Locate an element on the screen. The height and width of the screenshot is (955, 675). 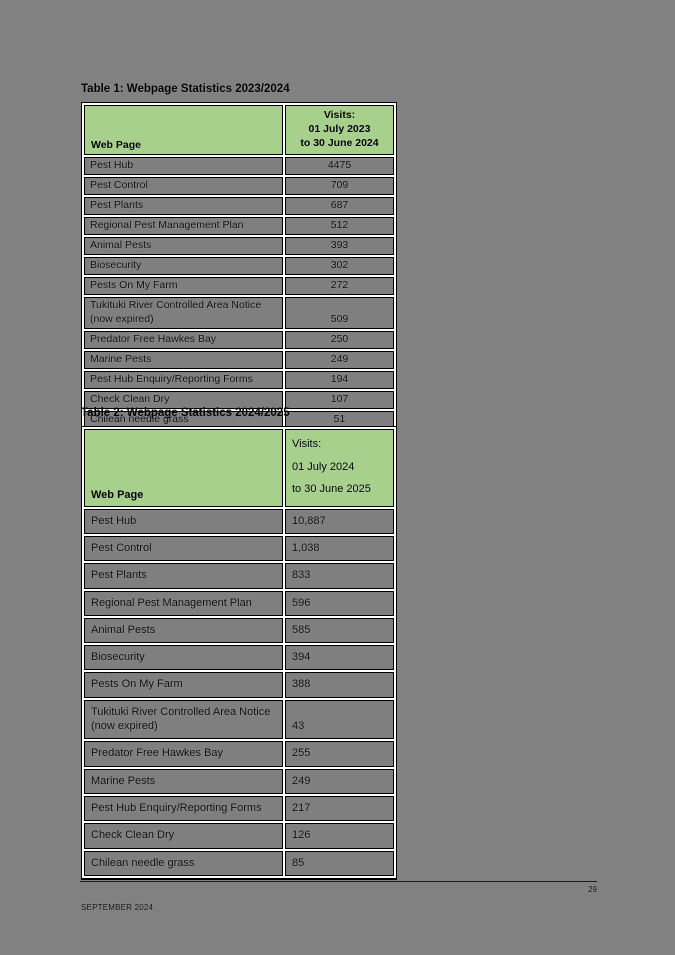
cell-visits: 217 is located at coordinates (339, 808).